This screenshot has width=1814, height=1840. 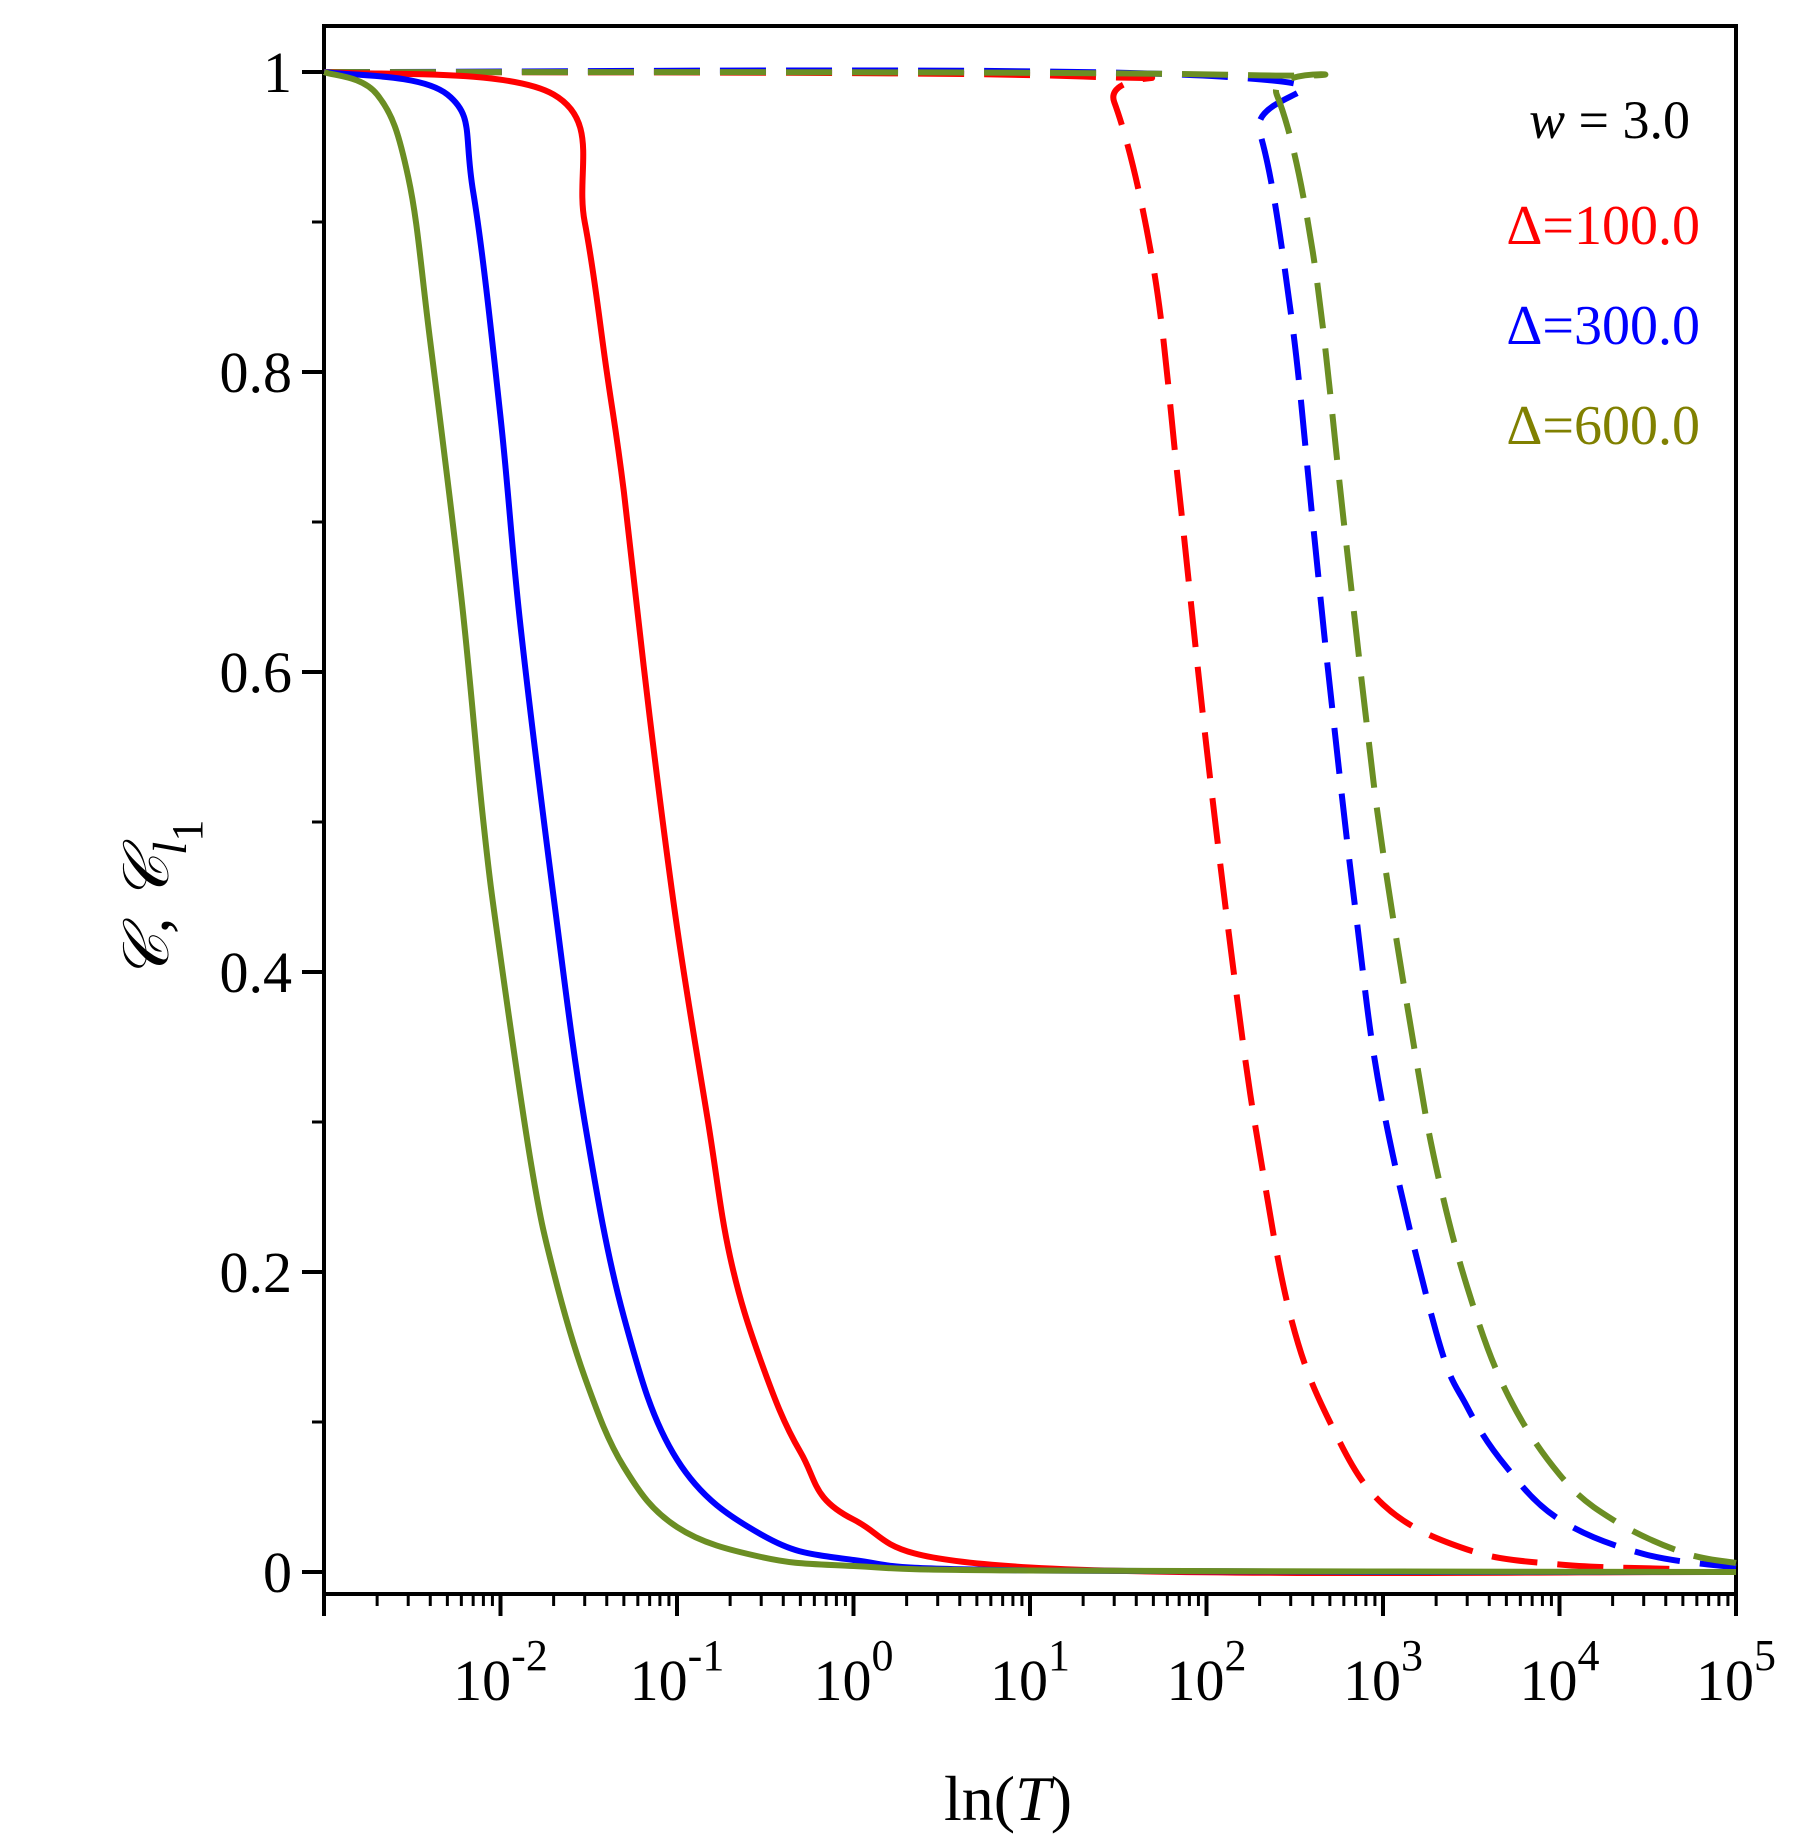 I want to click on y-axis-title: 𝒞, 𝒞l1, so click(x=161, y=900).